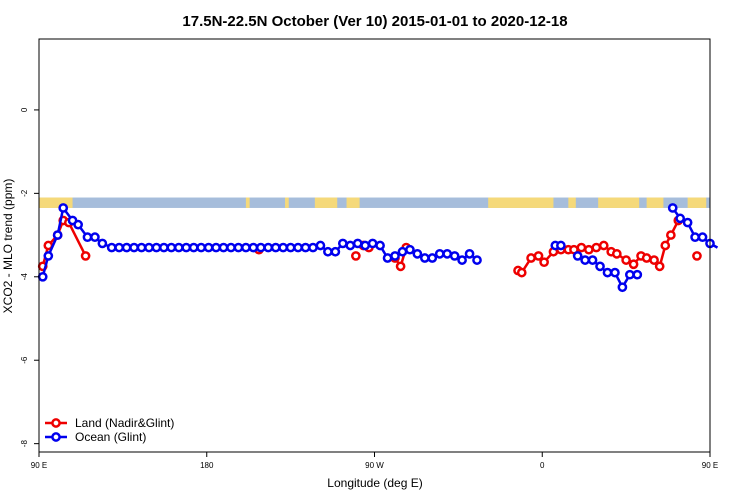 Image resolution: width=750 pixels, height=500 pixels. I want to click on y-tick-label: -6, so click(24, 360).